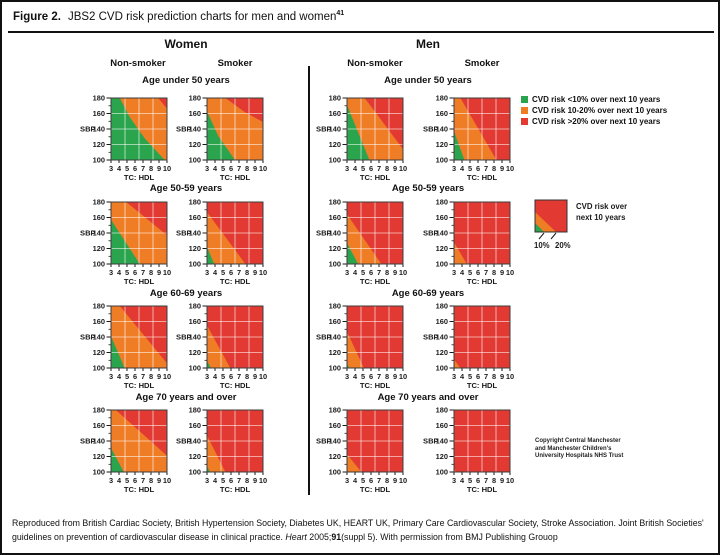 The image size is (720, 555). I want to click on subheader-men-smoker: Smoker, so click(482, 63).